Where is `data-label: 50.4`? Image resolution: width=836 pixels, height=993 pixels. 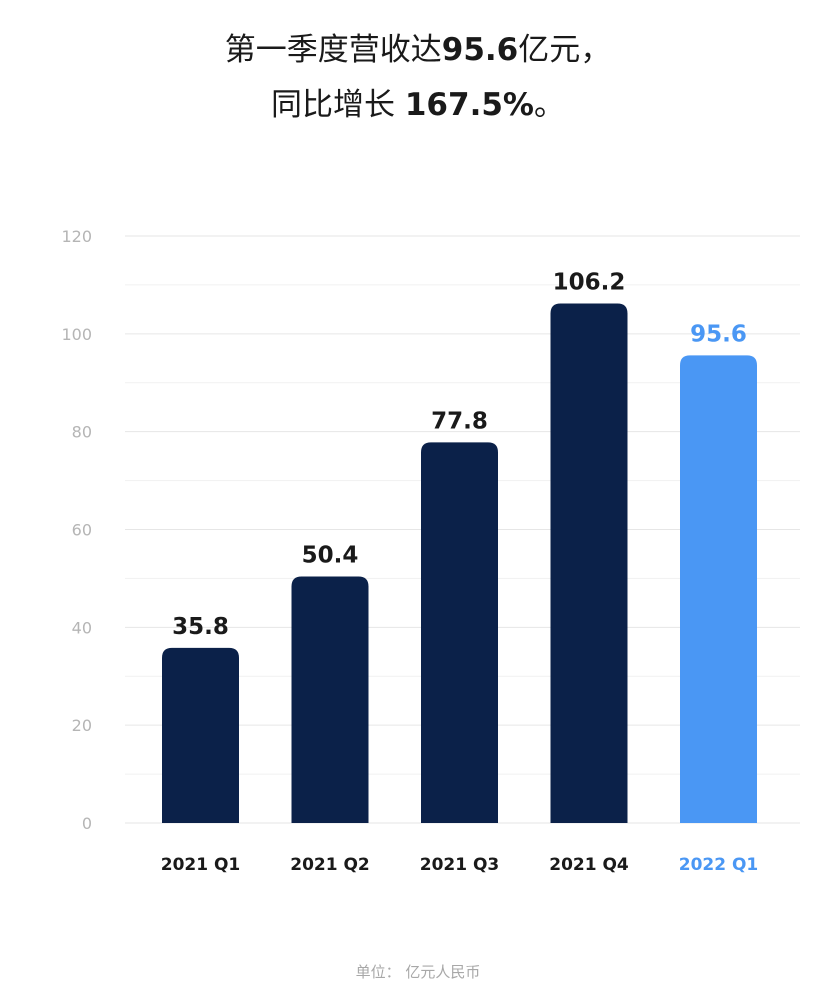
data-label: 50.4 is located at coordinates (330, 555).